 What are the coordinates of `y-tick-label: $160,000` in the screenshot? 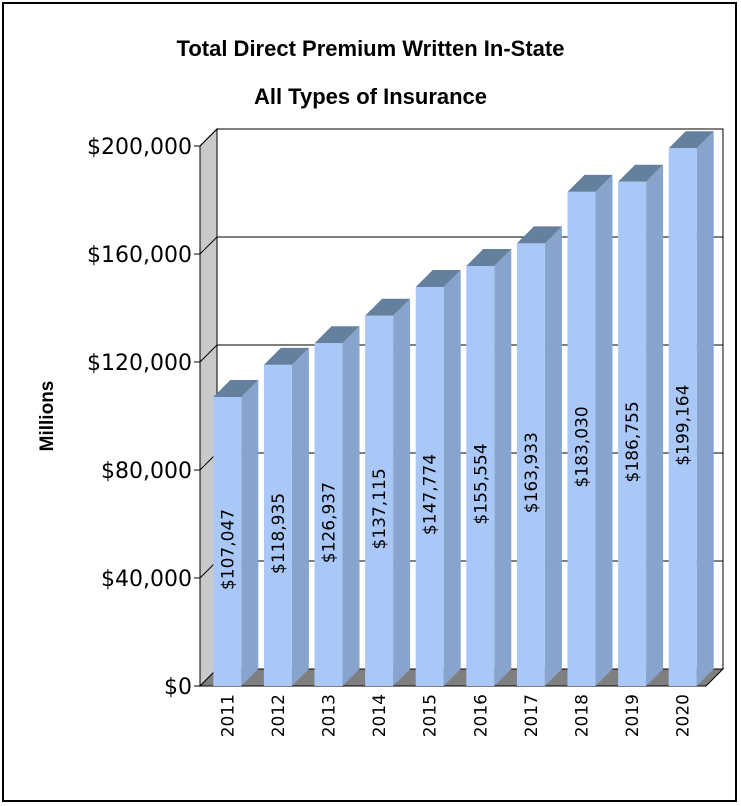 It's located at (139, 255).